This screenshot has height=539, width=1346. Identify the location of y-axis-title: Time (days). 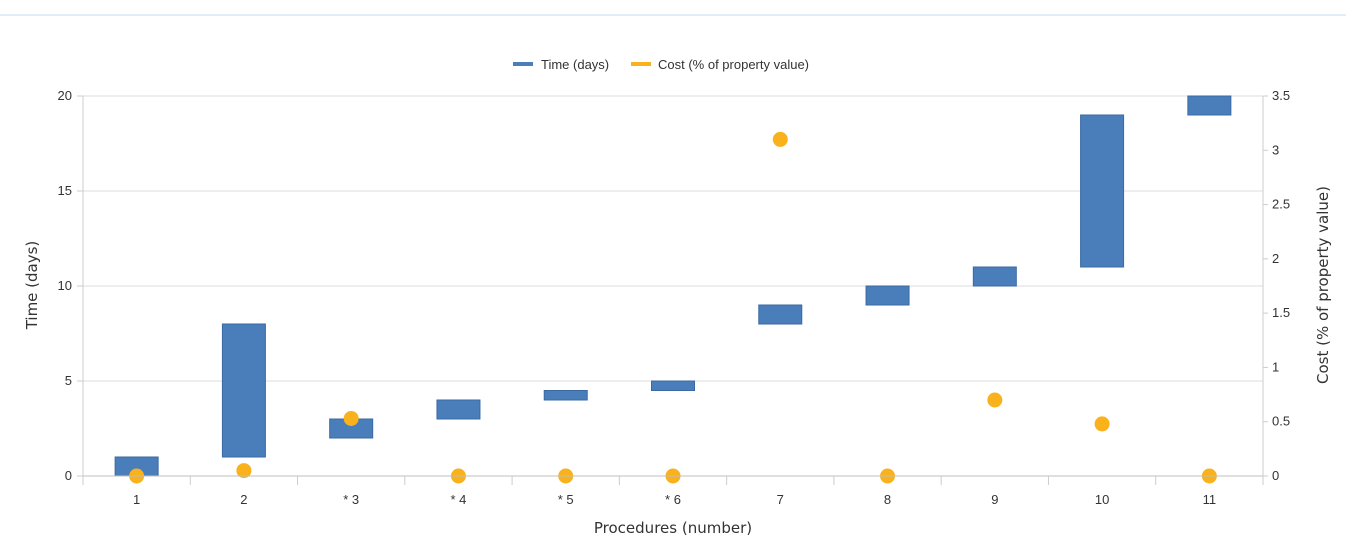
(32, 286).